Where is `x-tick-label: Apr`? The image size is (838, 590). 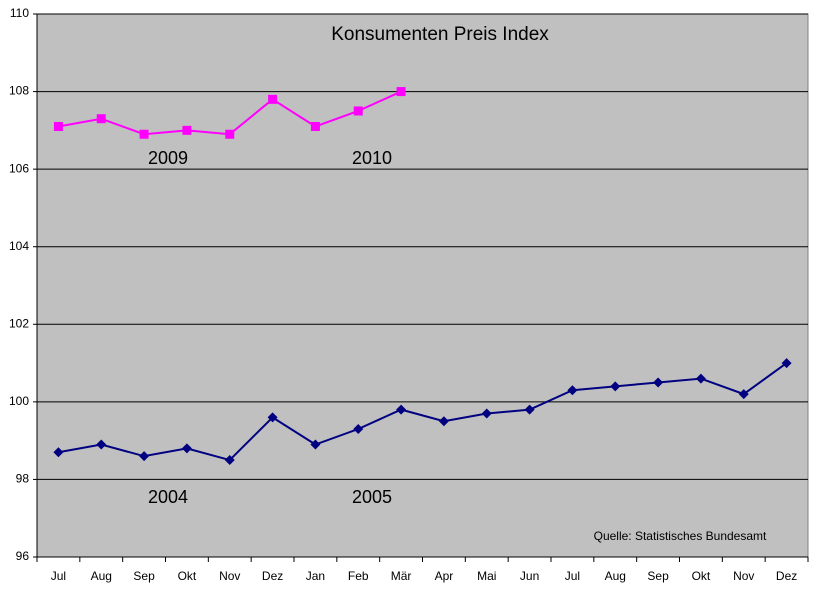 x-tick-label: Apr is located at coordinates (444, 576).